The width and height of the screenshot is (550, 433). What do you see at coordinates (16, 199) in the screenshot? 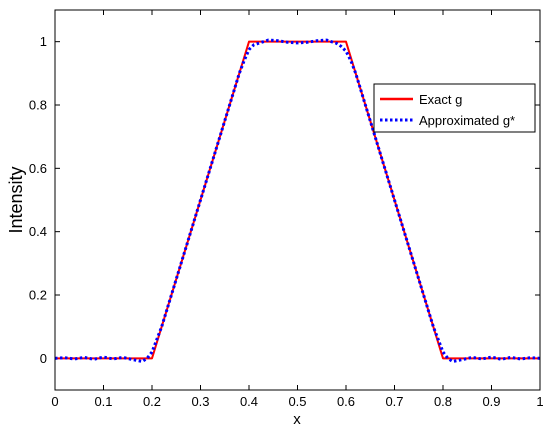
I see `y-axis-title: Intensity` at bounding box center [16, 199].